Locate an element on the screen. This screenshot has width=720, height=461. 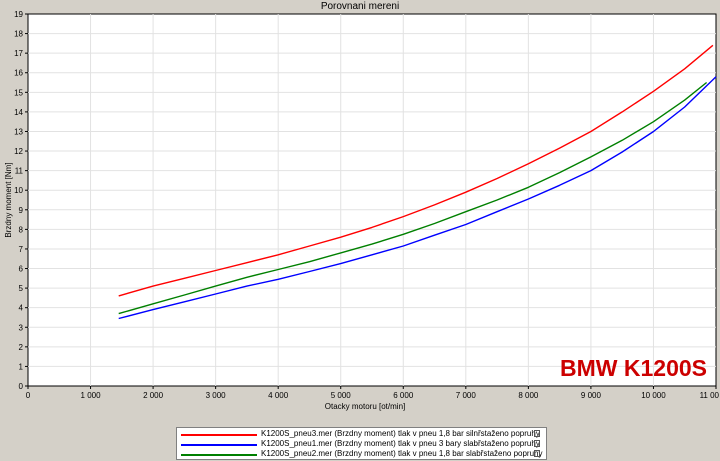
x-tick-label: 2 000 is located at coordinates (153, 395).